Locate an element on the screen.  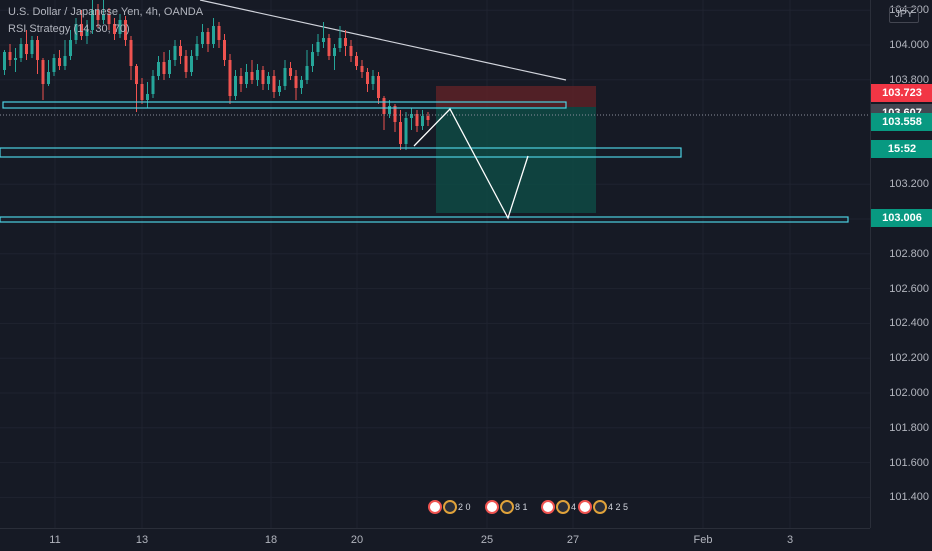
economic-event-marker: 2 0 is located at coordinates (449, 507).